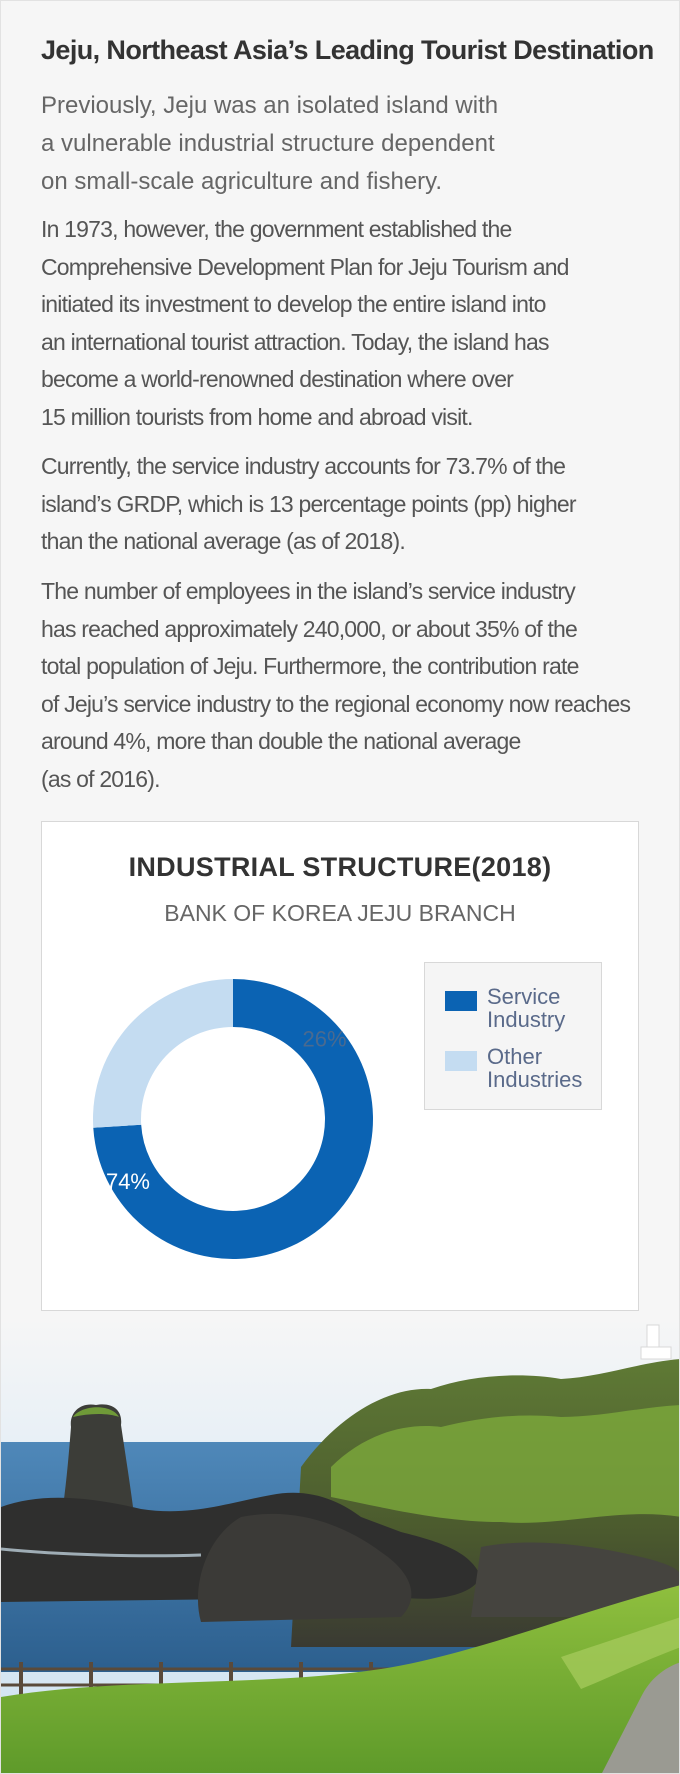 Image resolution: width=680 pixels, height=1774 pixels. What do you see at coordinates (340, 867) in the screenshot?
I see `chart-title: INDUSTRIAL STRUCTURE(2018)` at bounding box center [340, 867].